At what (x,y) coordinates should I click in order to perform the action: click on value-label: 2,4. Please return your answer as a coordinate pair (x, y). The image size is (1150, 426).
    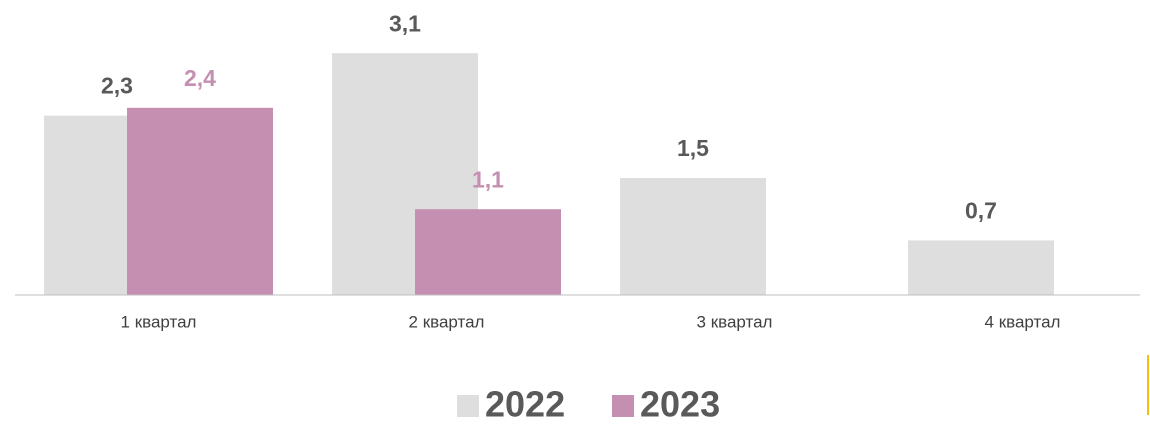
    Looking at the image, I should click on (200, 78).